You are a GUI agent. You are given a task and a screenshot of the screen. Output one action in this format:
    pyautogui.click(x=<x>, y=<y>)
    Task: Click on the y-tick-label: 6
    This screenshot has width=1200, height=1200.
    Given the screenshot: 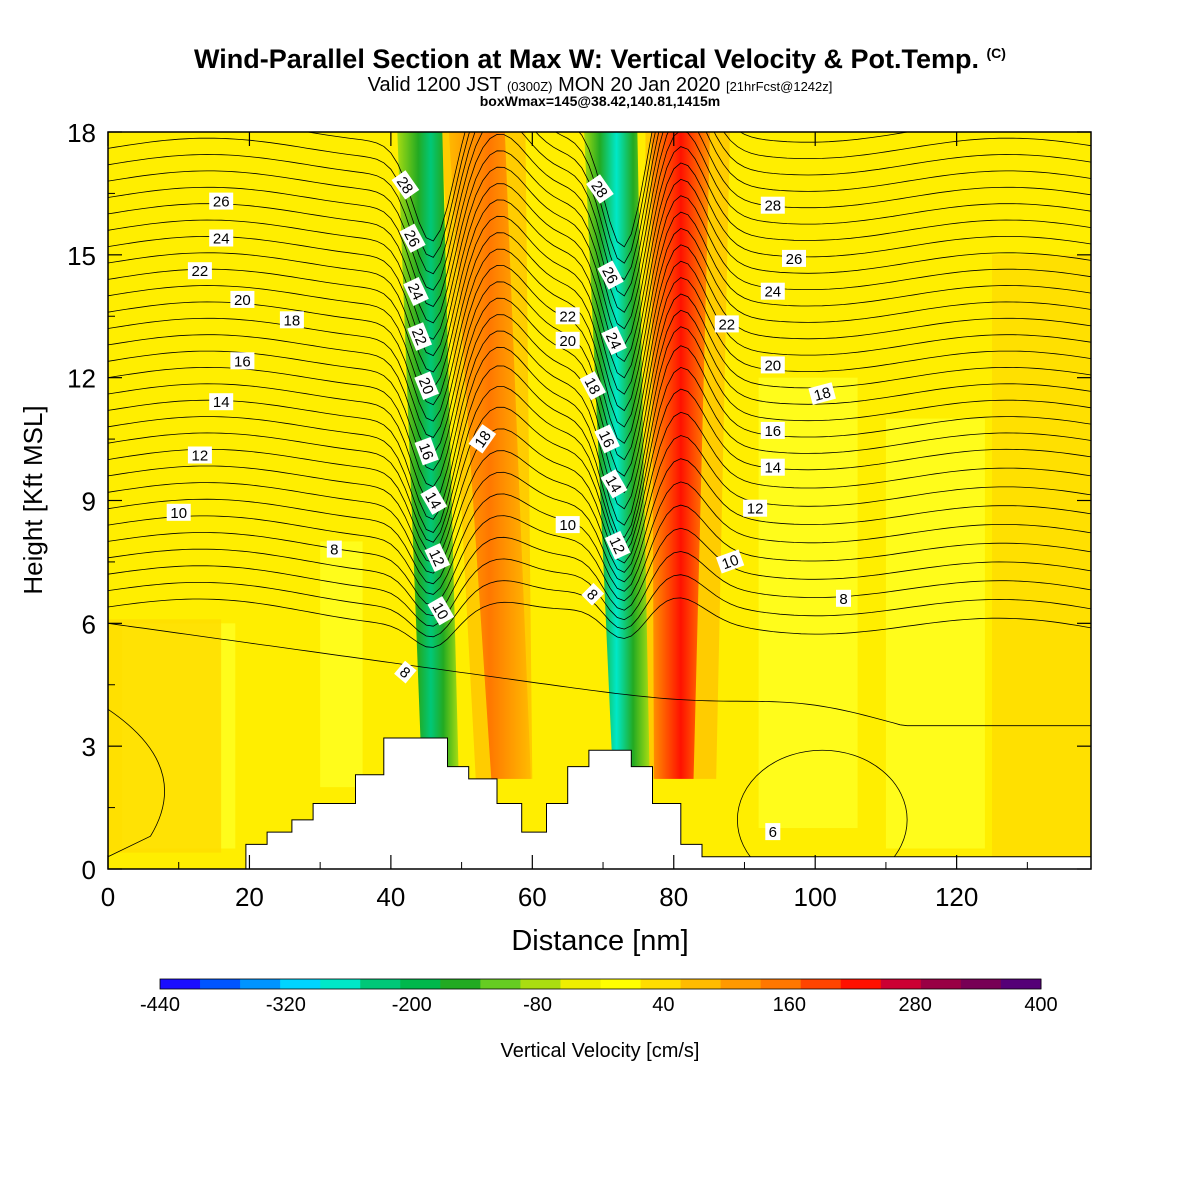 What is the action you would take?
    pyautogui.click(x=89, y=624)
    